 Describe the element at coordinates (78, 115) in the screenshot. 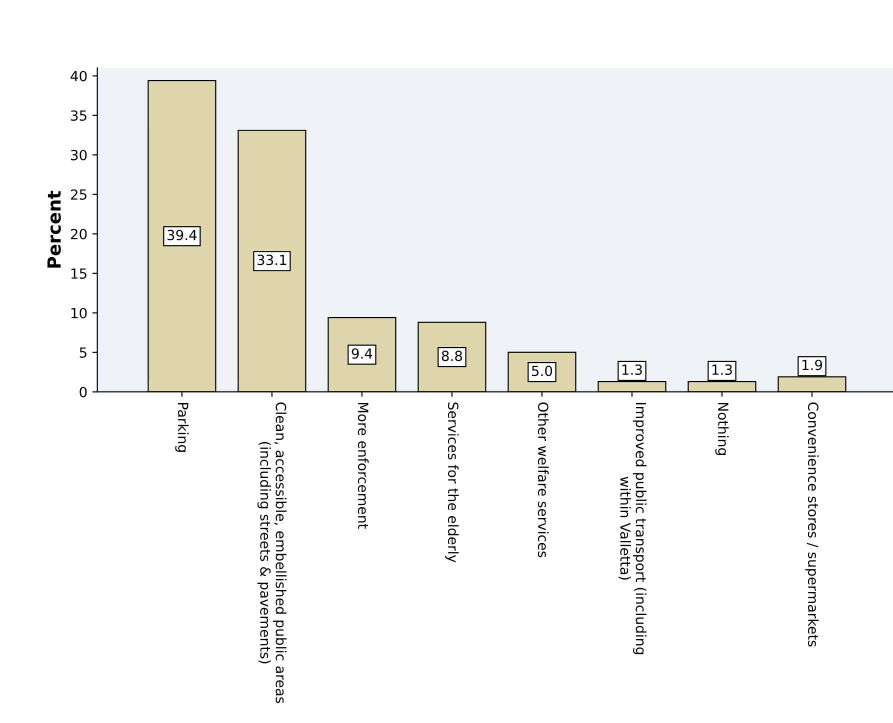

I see `y-tick-label: 35` at that location.